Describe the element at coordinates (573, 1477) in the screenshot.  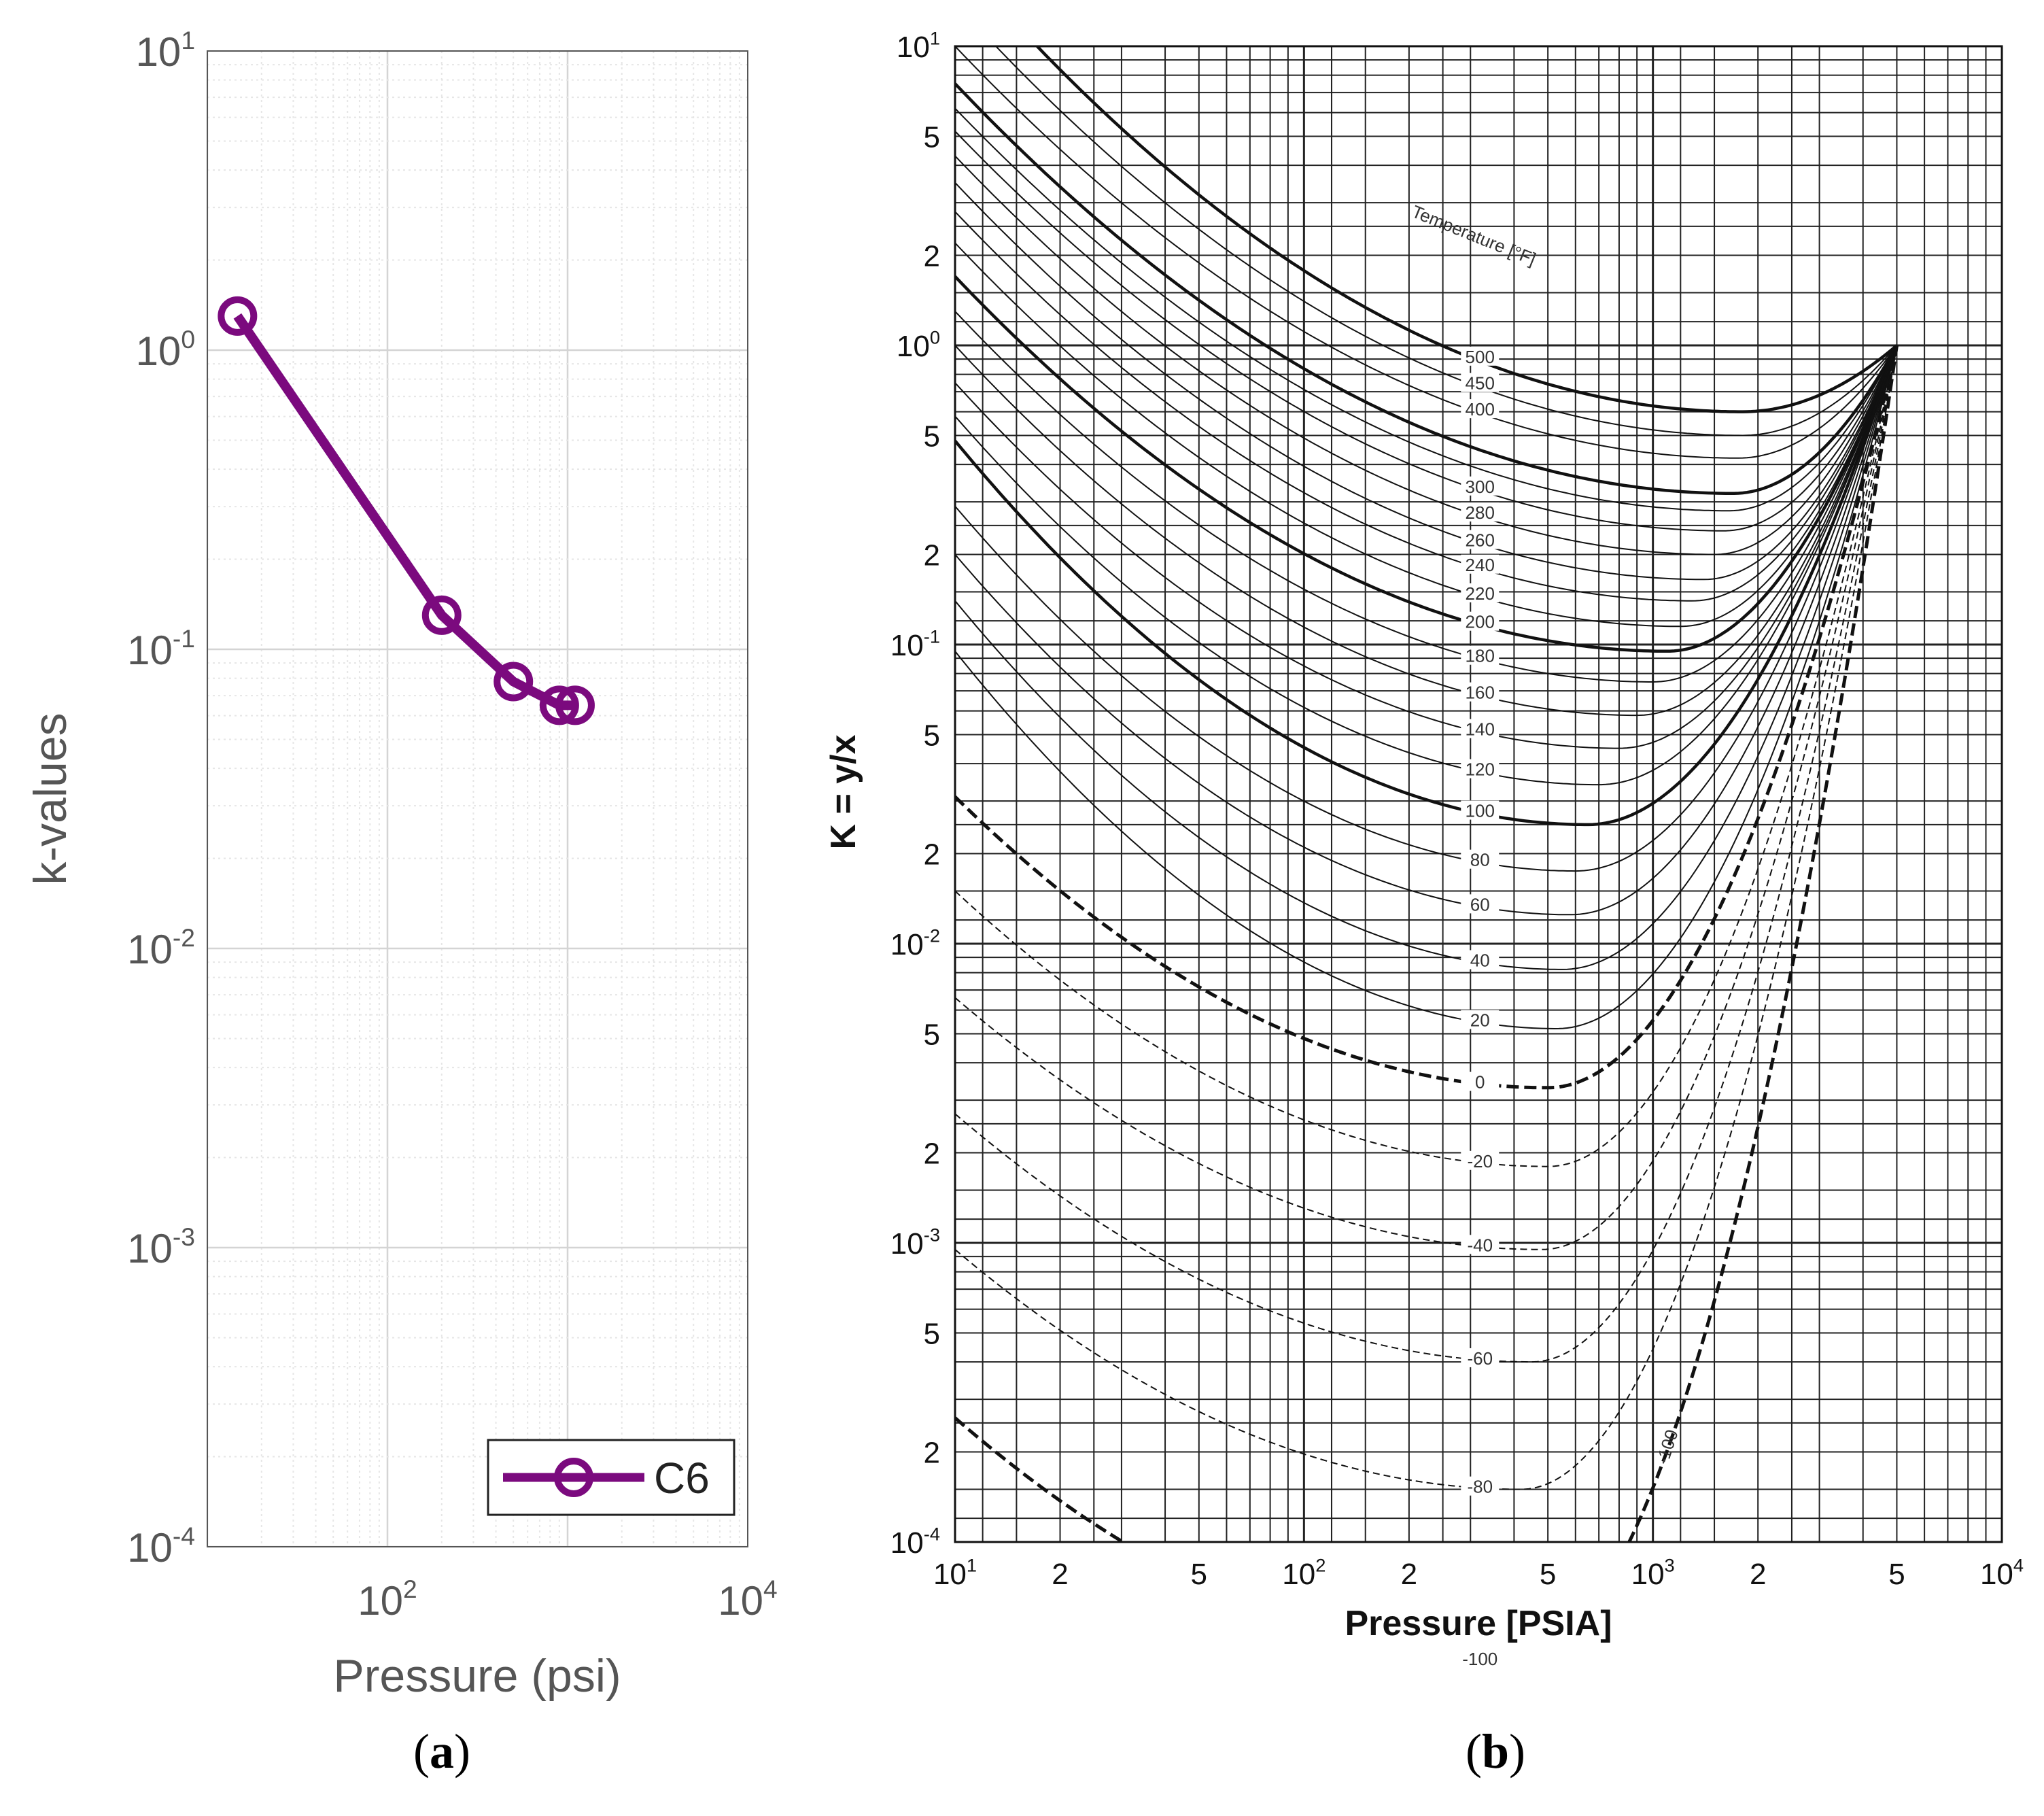
I see `legend-marker-c6` at that location.